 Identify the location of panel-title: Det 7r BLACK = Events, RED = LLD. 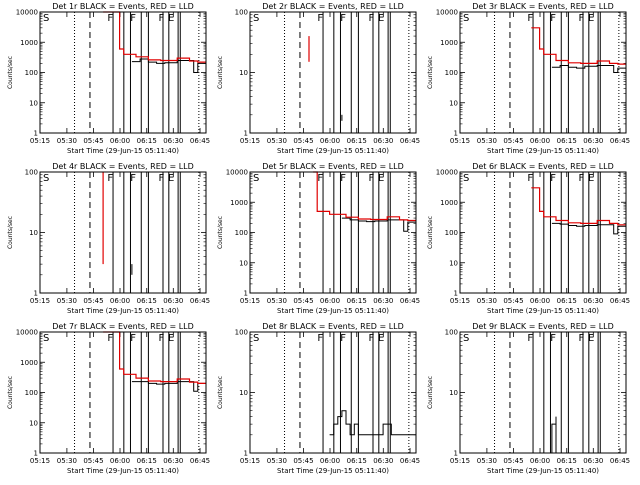
(123, 326).